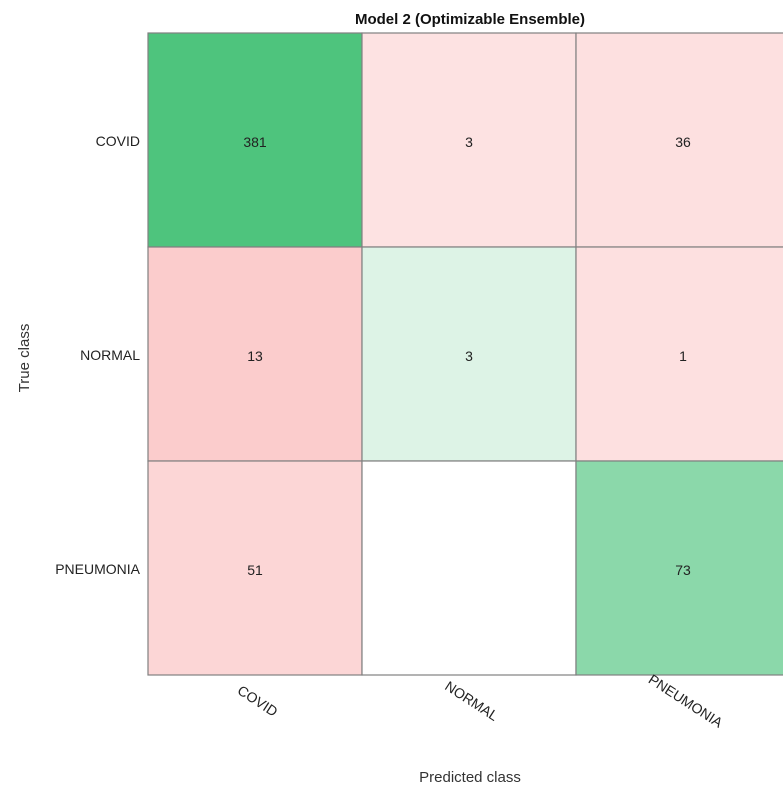 Image resolution: width=783 pixels, height=789 pixels. I want to click on x-tick-label-pneumonia: PNEUMONIA, so click(686, 701).